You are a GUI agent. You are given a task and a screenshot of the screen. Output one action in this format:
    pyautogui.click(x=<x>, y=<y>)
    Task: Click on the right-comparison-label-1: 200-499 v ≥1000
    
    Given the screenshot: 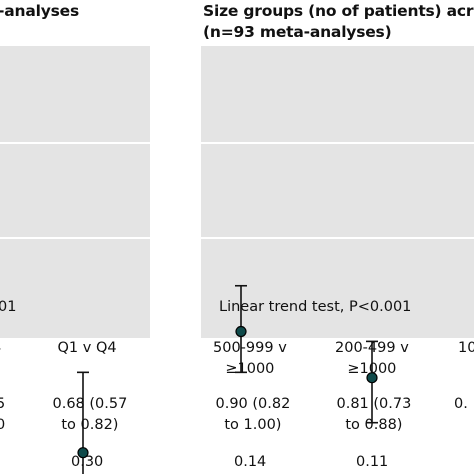 What is the action you would take?
    pyautogui.click(x=372, y=359)
    